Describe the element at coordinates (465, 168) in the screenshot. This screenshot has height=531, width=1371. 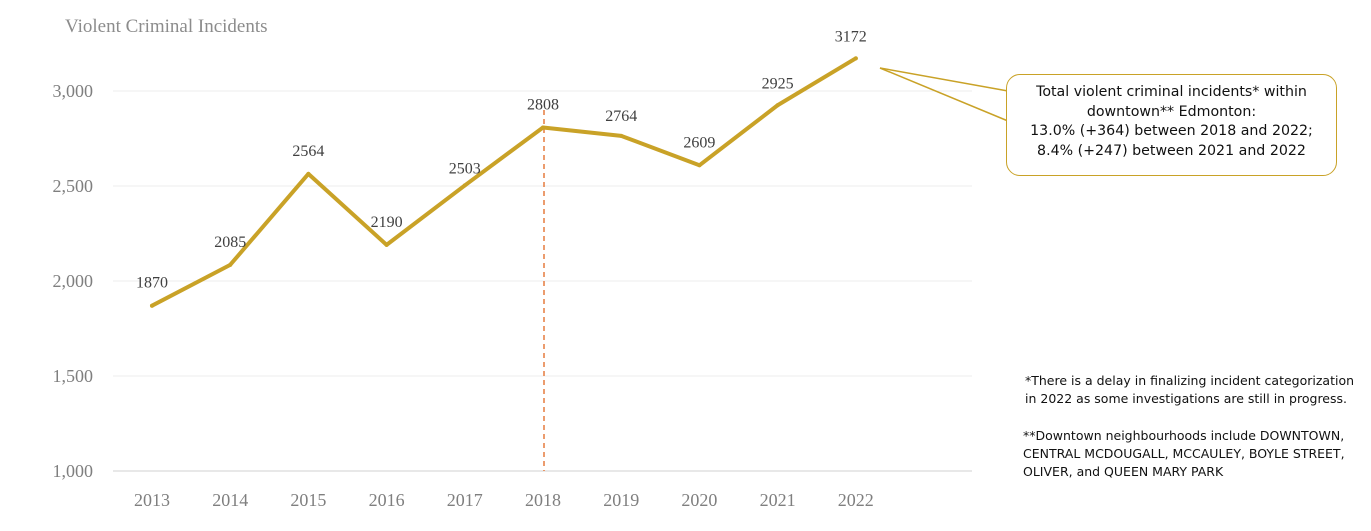
I see `data-label: 2503` at that location.